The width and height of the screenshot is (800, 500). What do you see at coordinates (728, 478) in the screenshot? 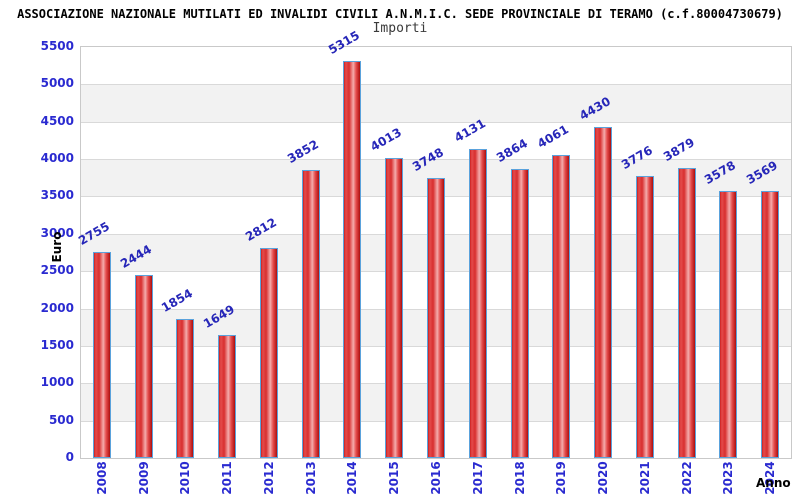
I see `x-tick-label: 2023` at bounding box center [728, 478].